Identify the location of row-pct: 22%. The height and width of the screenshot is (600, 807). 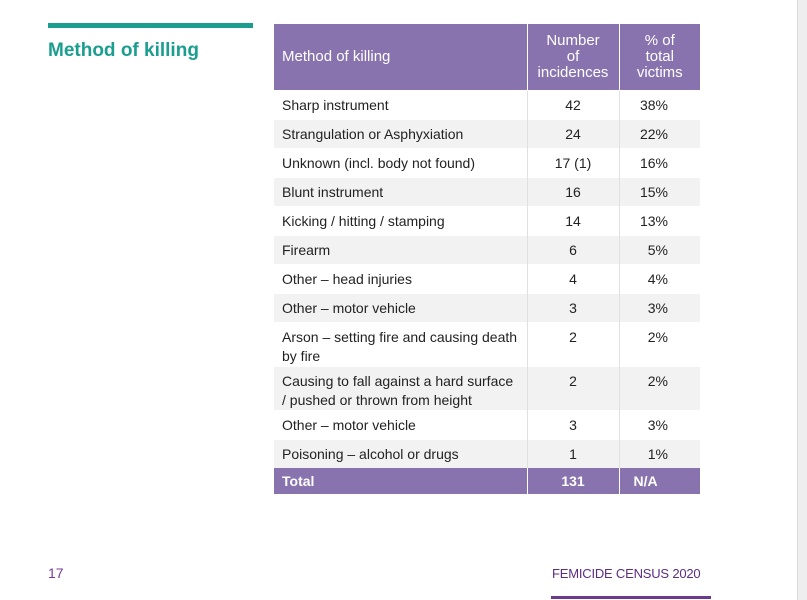
(659, 134).